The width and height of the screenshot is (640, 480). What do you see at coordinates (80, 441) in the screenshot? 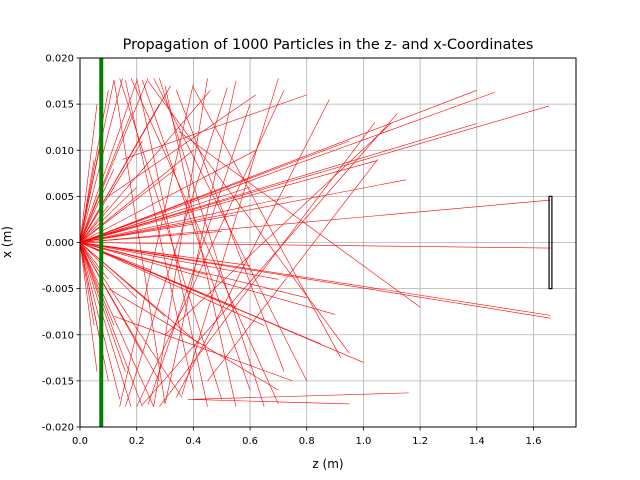
I see `x-tick-label: 0.0` at bounding box center [80, 441].